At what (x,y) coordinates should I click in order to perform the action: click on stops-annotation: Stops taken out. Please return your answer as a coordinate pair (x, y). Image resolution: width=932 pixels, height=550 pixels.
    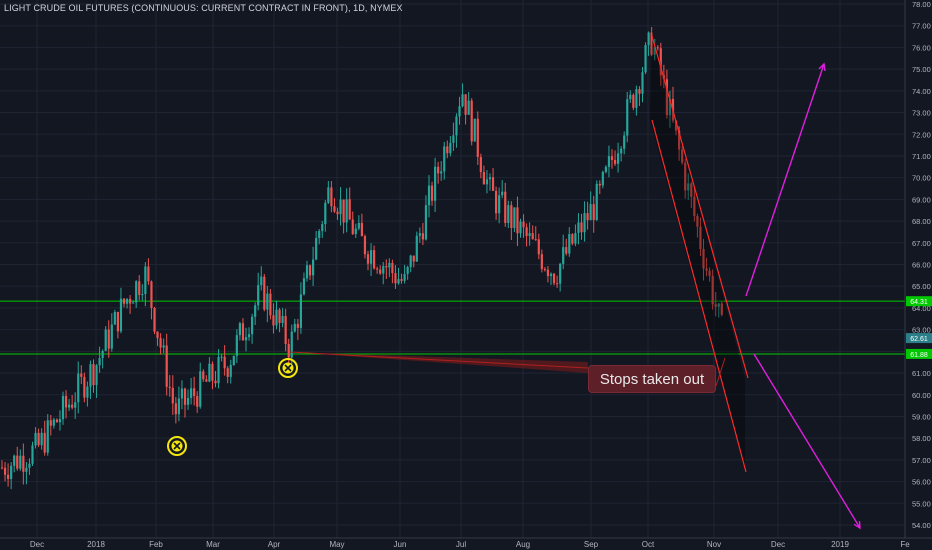
    Looking at the image, I should click on (652, 379).